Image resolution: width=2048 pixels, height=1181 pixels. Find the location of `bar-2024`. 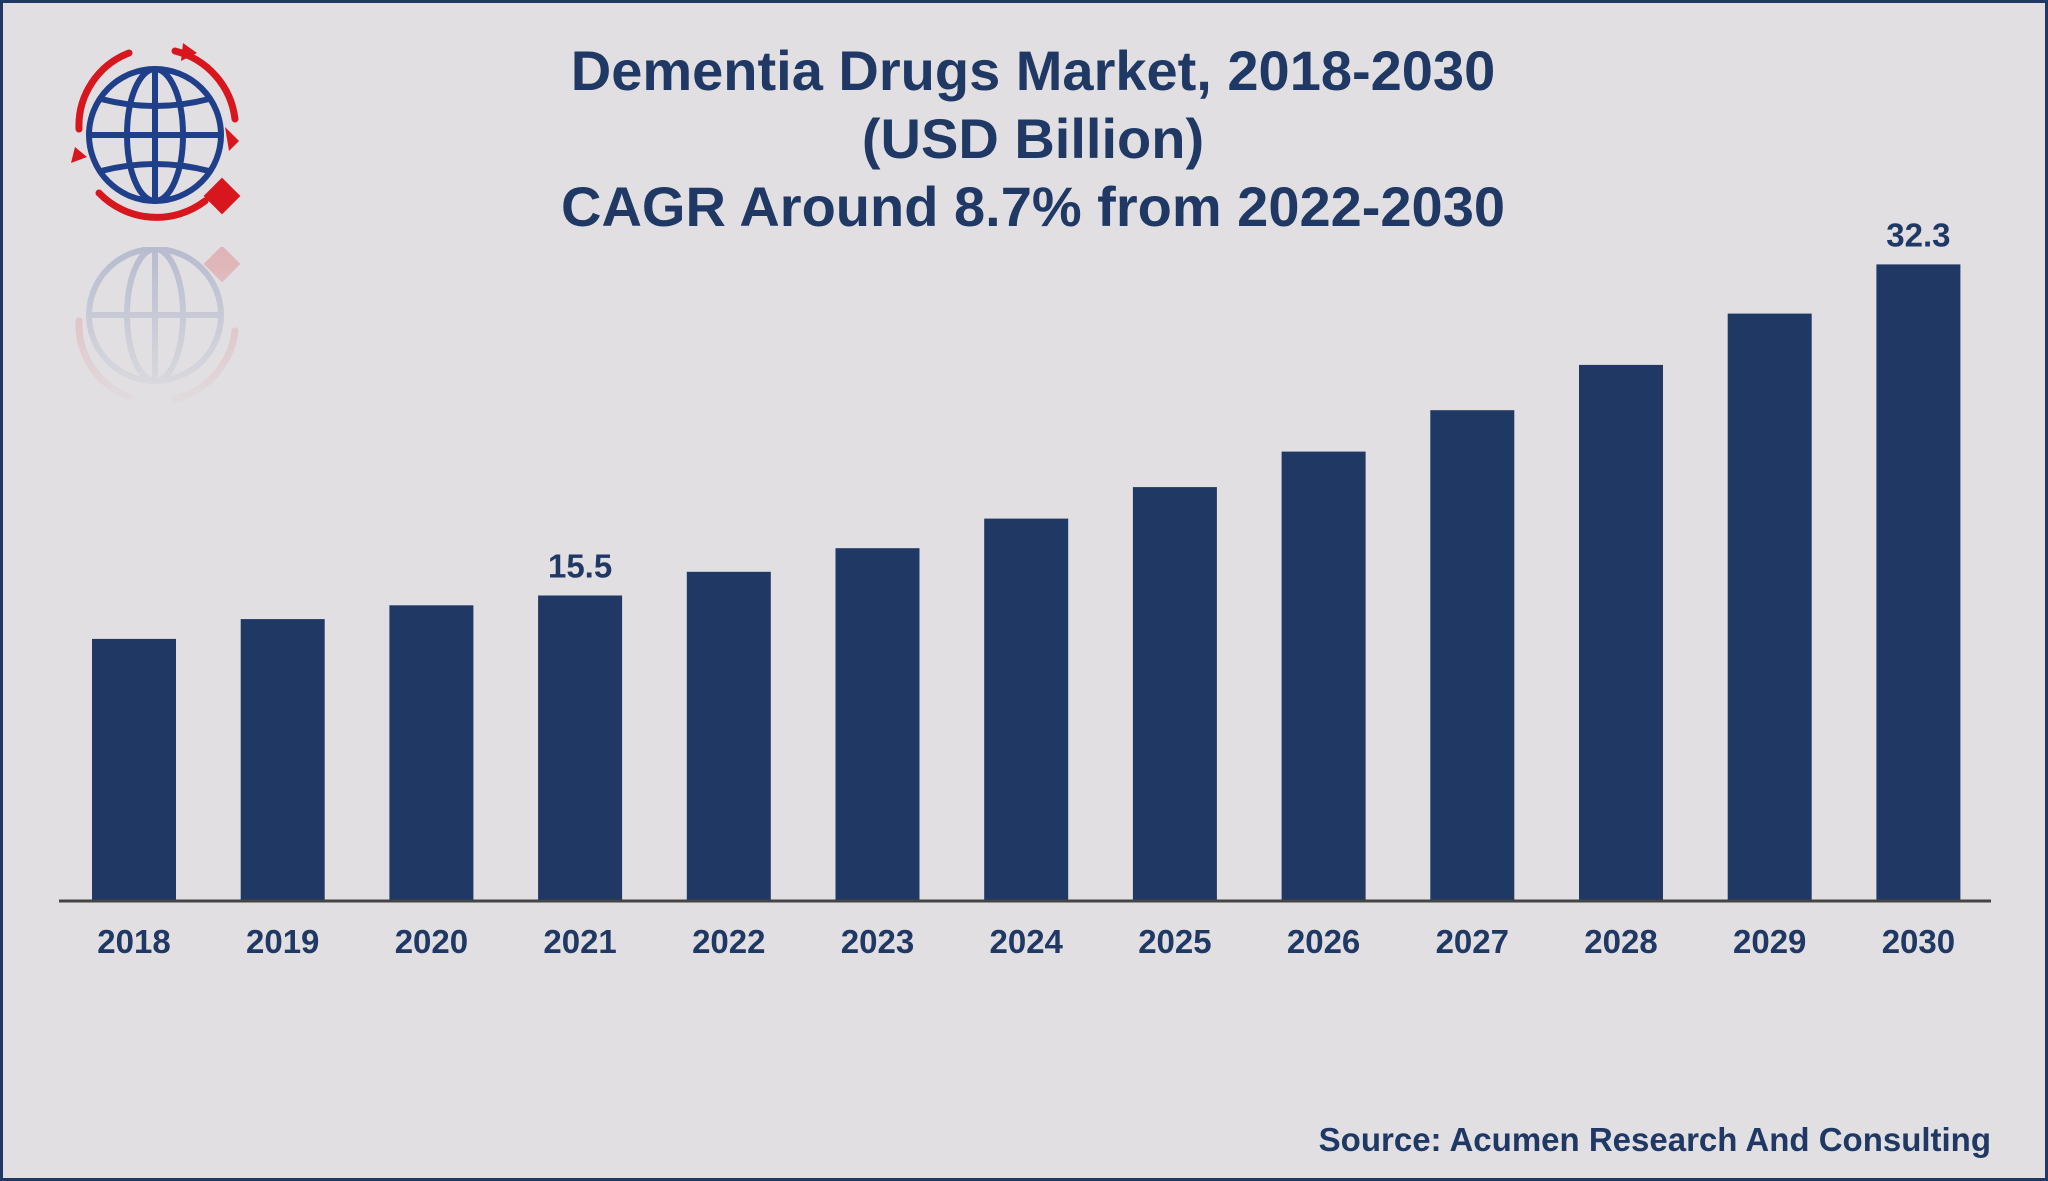

bar-2024 is located at coordinates (1026, 709).